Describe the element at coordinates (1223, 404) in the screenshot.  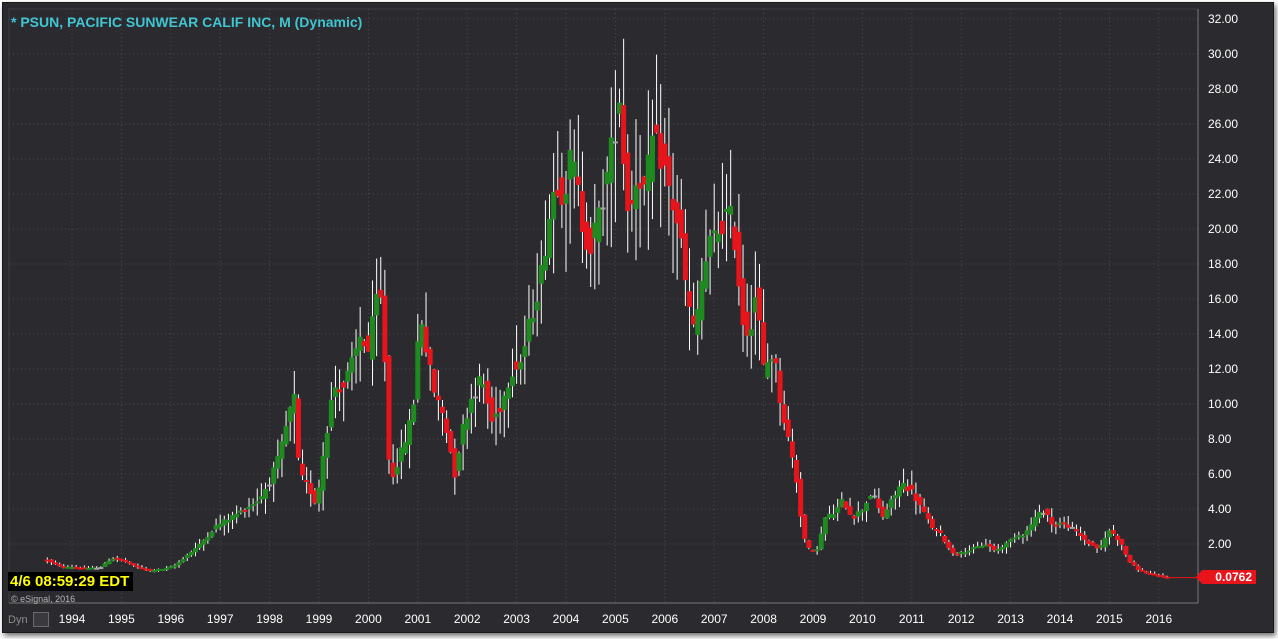
I see `y-tick-label: 10.00` at that location.